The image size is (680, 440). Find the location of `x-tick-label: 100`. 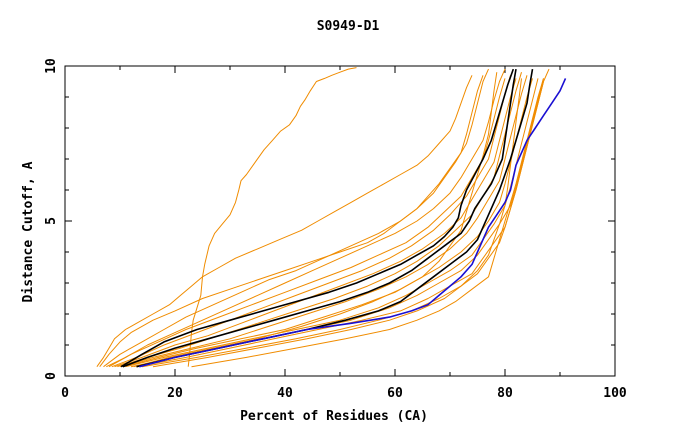

x-tick-label: 100 is located at coordinates (615, 393).